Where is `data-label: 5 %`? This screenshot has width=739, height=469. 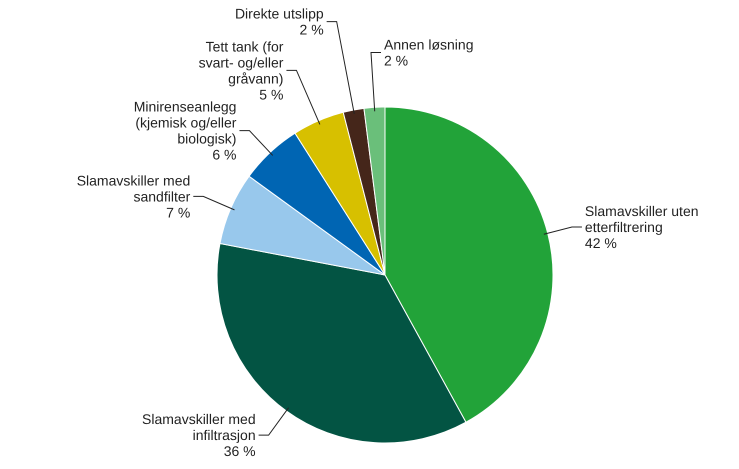
data-label: 5 % is located at coordinates (271, 94).